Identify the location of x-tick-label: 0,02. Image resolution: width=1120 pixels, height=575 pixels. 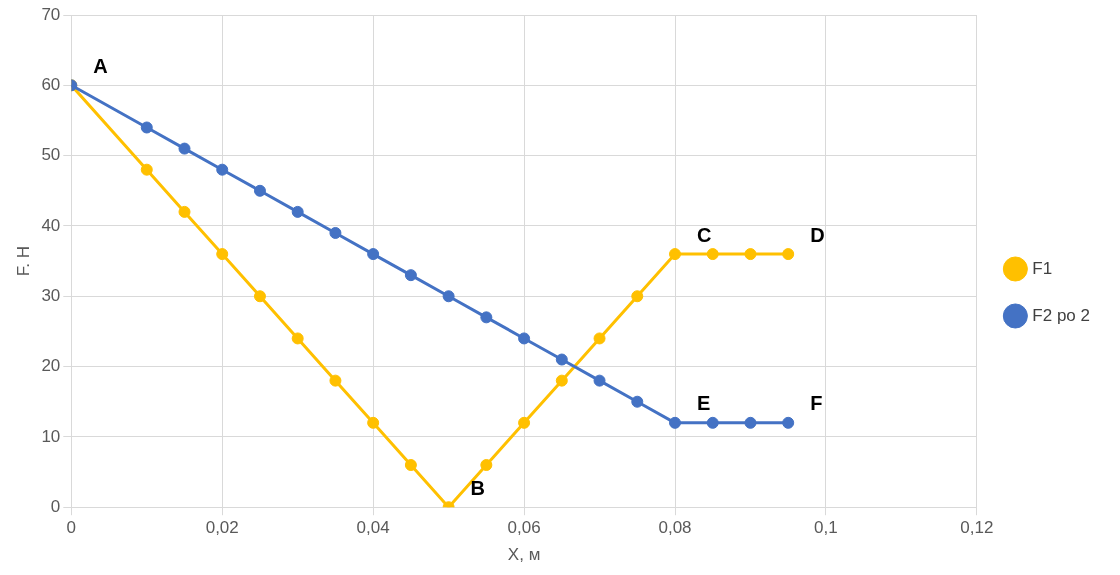
(222, 528).